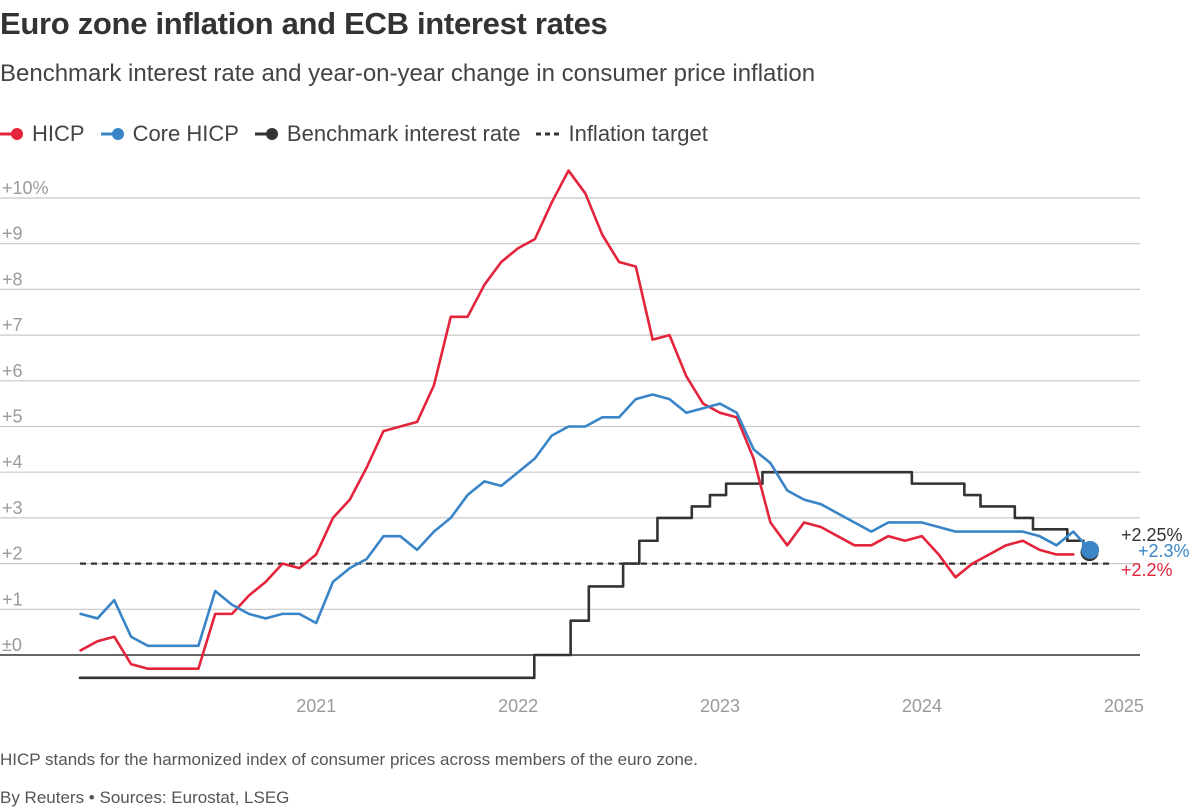 This screenshot has width=1200, height=811. Describe the element at coordinates (1147, 570) in the screenshot. I see `end-label-hicp: +2.2%` at that location.